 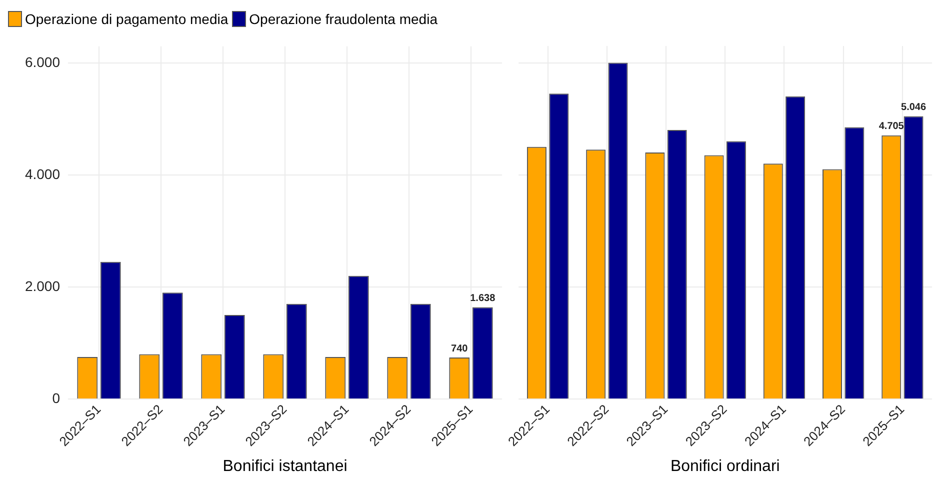 What do you see at coordinates (56, 398) in the screenshot?
I see `y-tick-label: 0` at bounding box center [56, 398].